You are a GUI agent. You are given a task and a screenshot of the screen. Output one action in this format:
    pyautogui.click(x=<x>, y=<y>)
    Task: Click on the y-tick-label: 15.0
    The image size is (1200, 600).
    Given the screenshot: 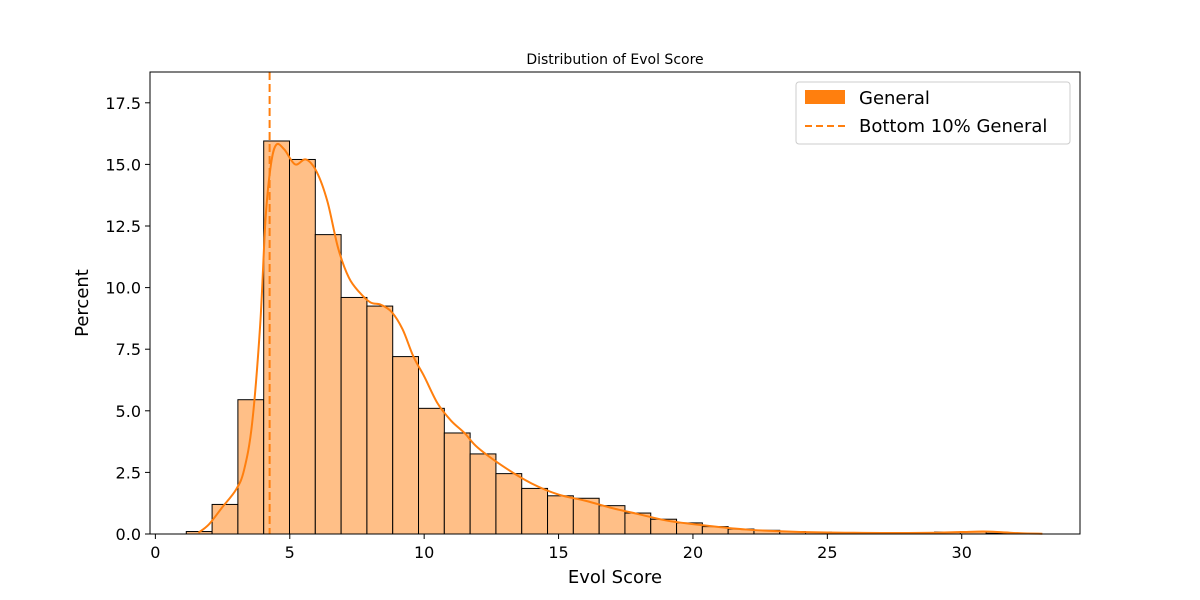 What is the action you would take?
    pyautogui.click(x=123, y=164)
    